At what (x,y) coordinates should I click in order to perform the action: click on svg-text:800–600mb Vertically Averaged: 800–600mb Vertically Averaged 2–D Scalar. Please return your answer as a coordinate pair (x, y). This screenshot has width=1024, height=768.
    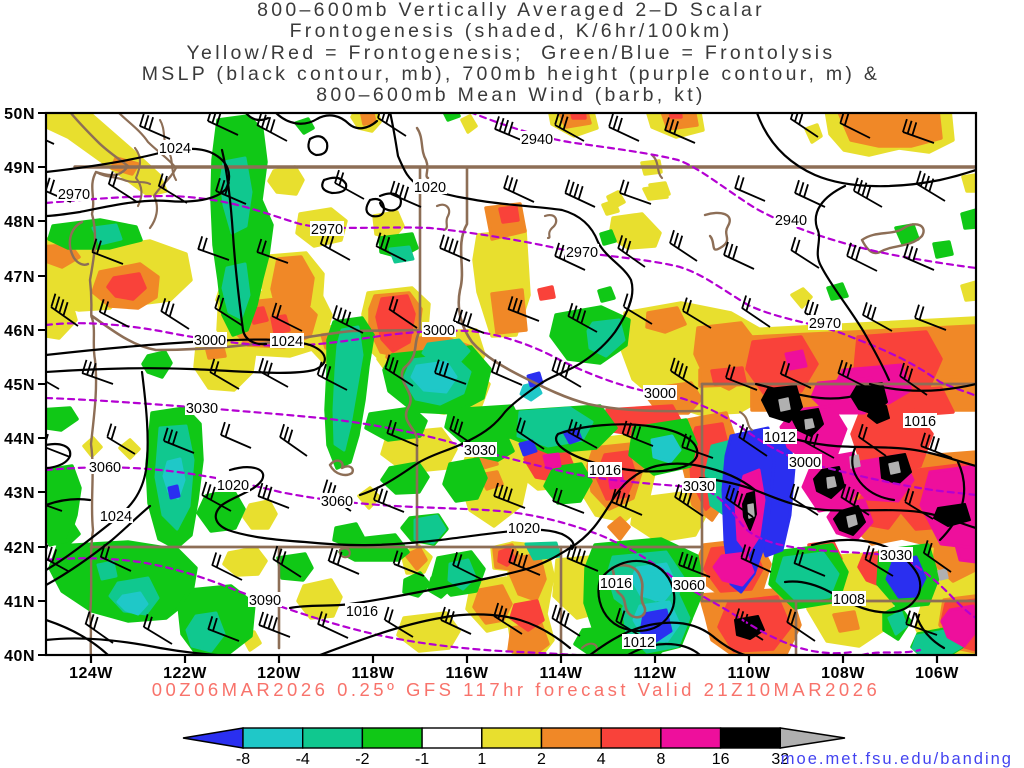
    Looking at the image, I should click on (511, 10).